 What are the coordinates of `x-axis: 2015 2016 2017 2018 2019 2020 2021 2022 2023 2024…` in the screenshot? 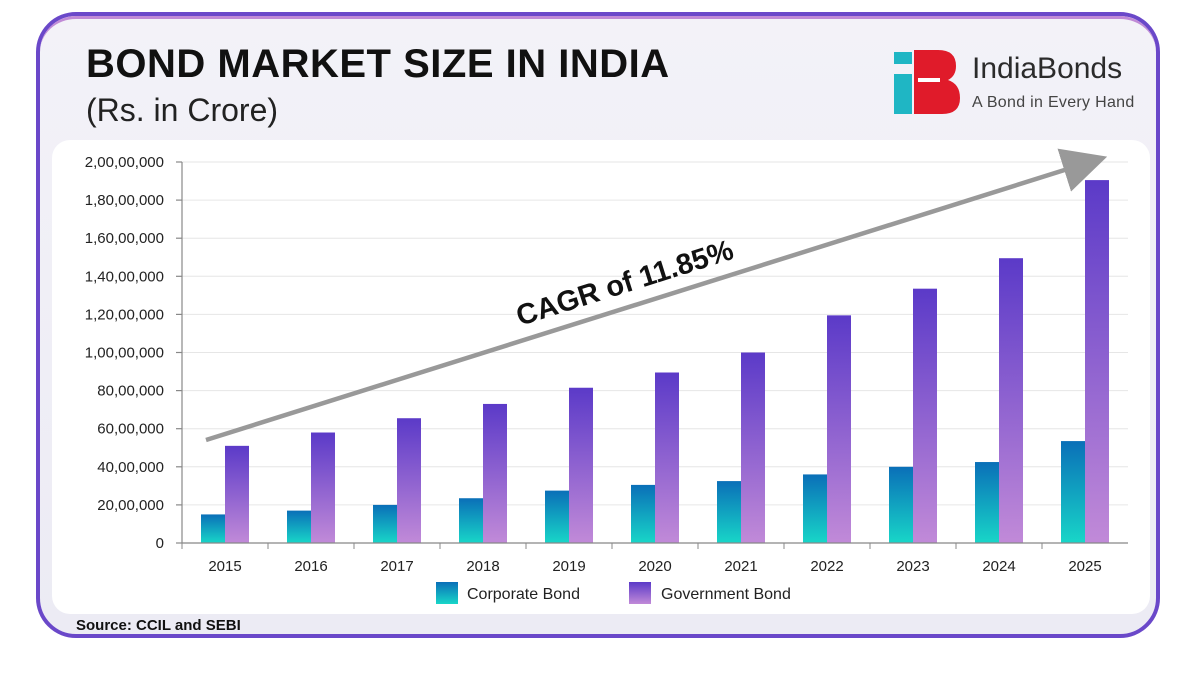 It's located at (654, 558).